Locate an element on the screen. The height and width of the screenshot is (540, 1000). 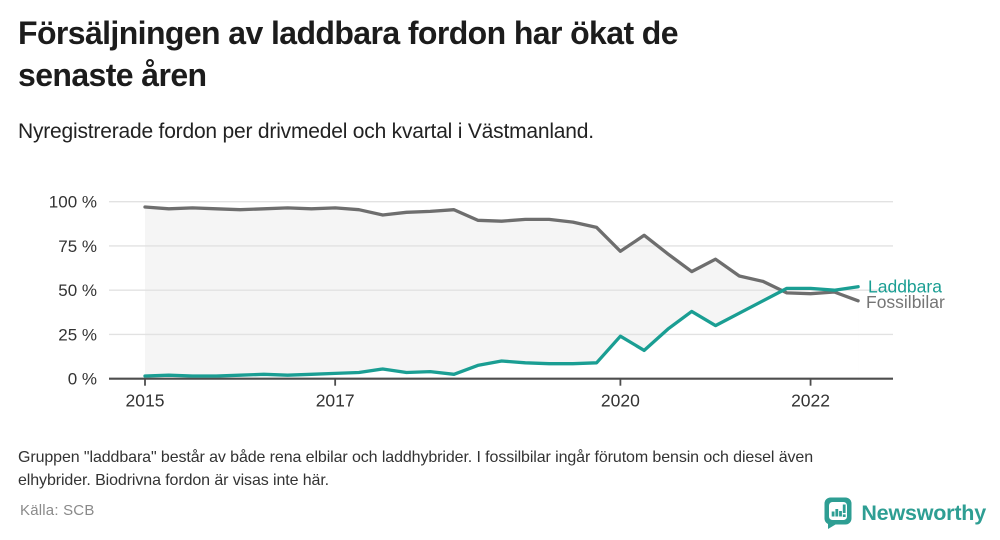
x-axis-label-2017: 2017 is located at coordinates (335, 401).